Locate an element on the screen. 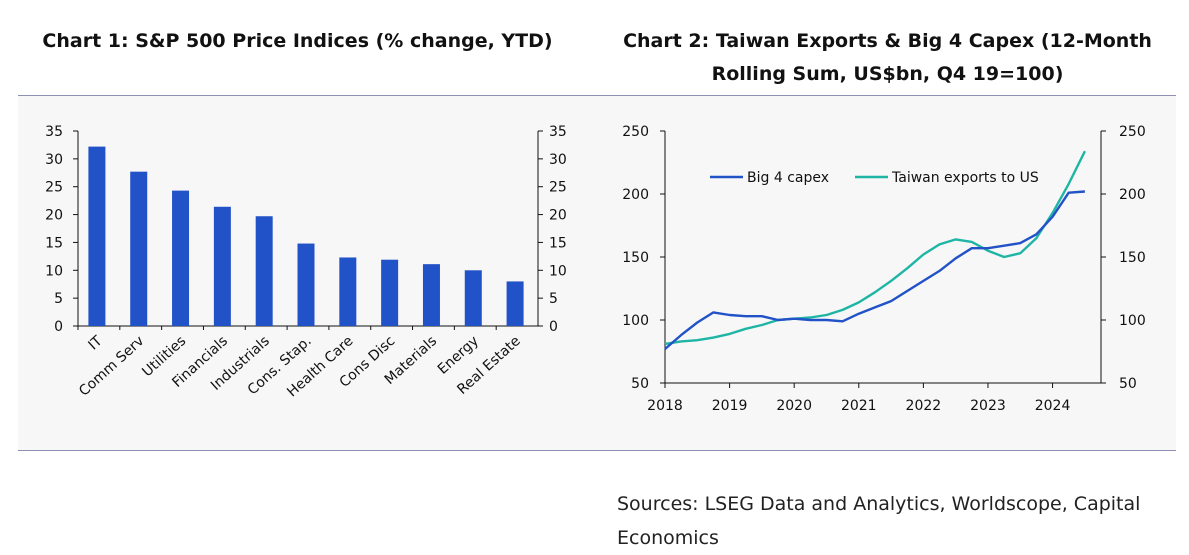 This screenshot has height=555, width=1189. chart1-left-tick-label: 0 is located at coordinates (58, 327).